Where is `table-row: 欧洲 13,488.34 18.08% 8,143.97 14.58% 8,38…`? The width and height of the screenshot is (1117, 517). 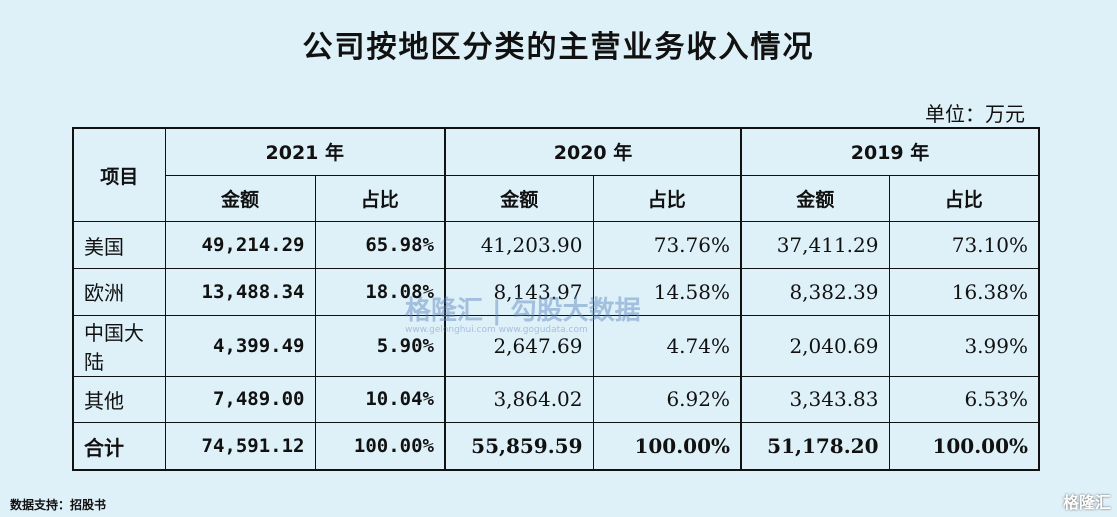 table-row: 欧洲 13,488.34 18.08% 8,143.97 14.58% 8,38… is located at coordinates (556, 291).